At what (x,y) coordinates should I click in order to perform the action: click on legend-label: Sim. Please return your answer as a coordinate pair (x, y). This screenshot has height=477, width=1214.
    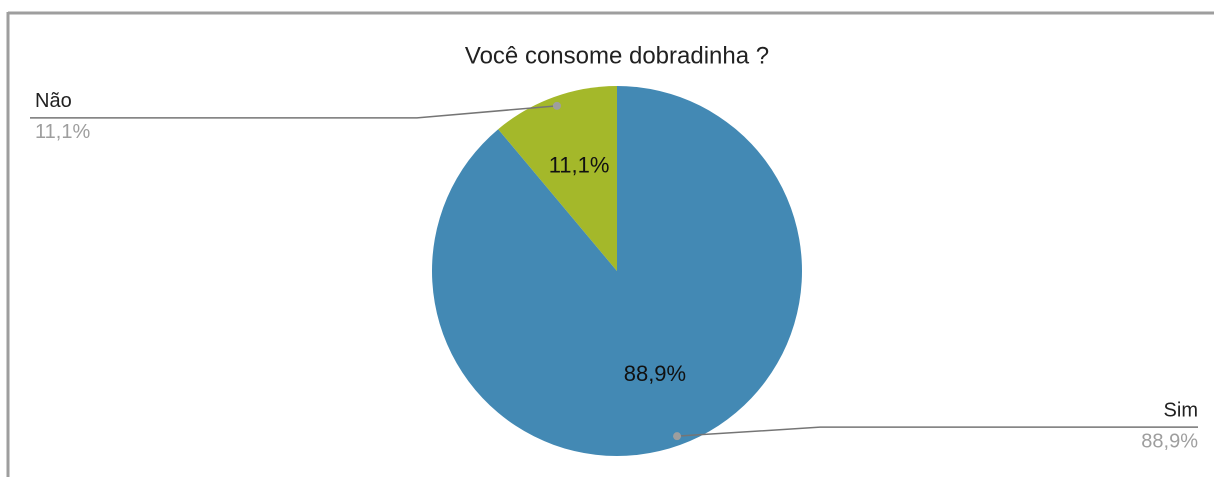
    Looking at the image, I should click on (1181, 410).